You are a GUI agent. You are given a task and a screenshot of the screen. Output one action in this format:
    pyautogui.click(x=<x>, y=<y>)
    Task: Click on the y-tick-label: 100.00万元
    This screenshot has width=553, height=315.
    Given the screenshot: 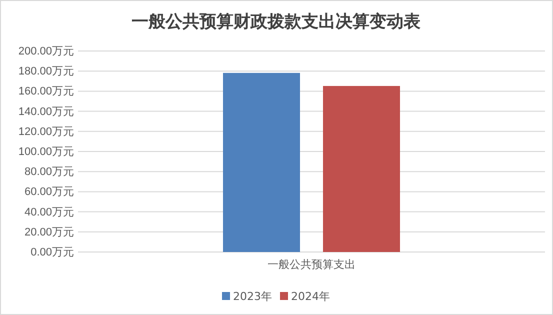 What is the action you would take?
    pyautogui.click(x=46, y=152)
    